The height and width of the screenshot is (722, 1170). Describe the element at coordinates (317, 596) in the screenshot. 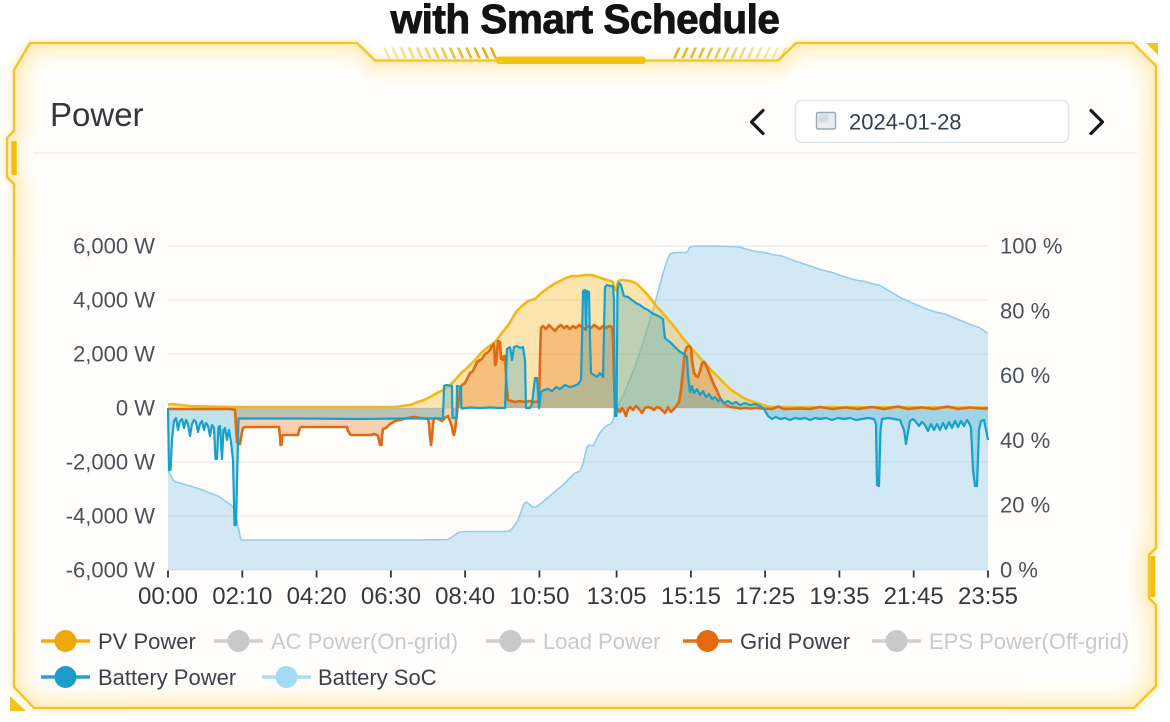

I see `svg-text: 04:20` at that location.